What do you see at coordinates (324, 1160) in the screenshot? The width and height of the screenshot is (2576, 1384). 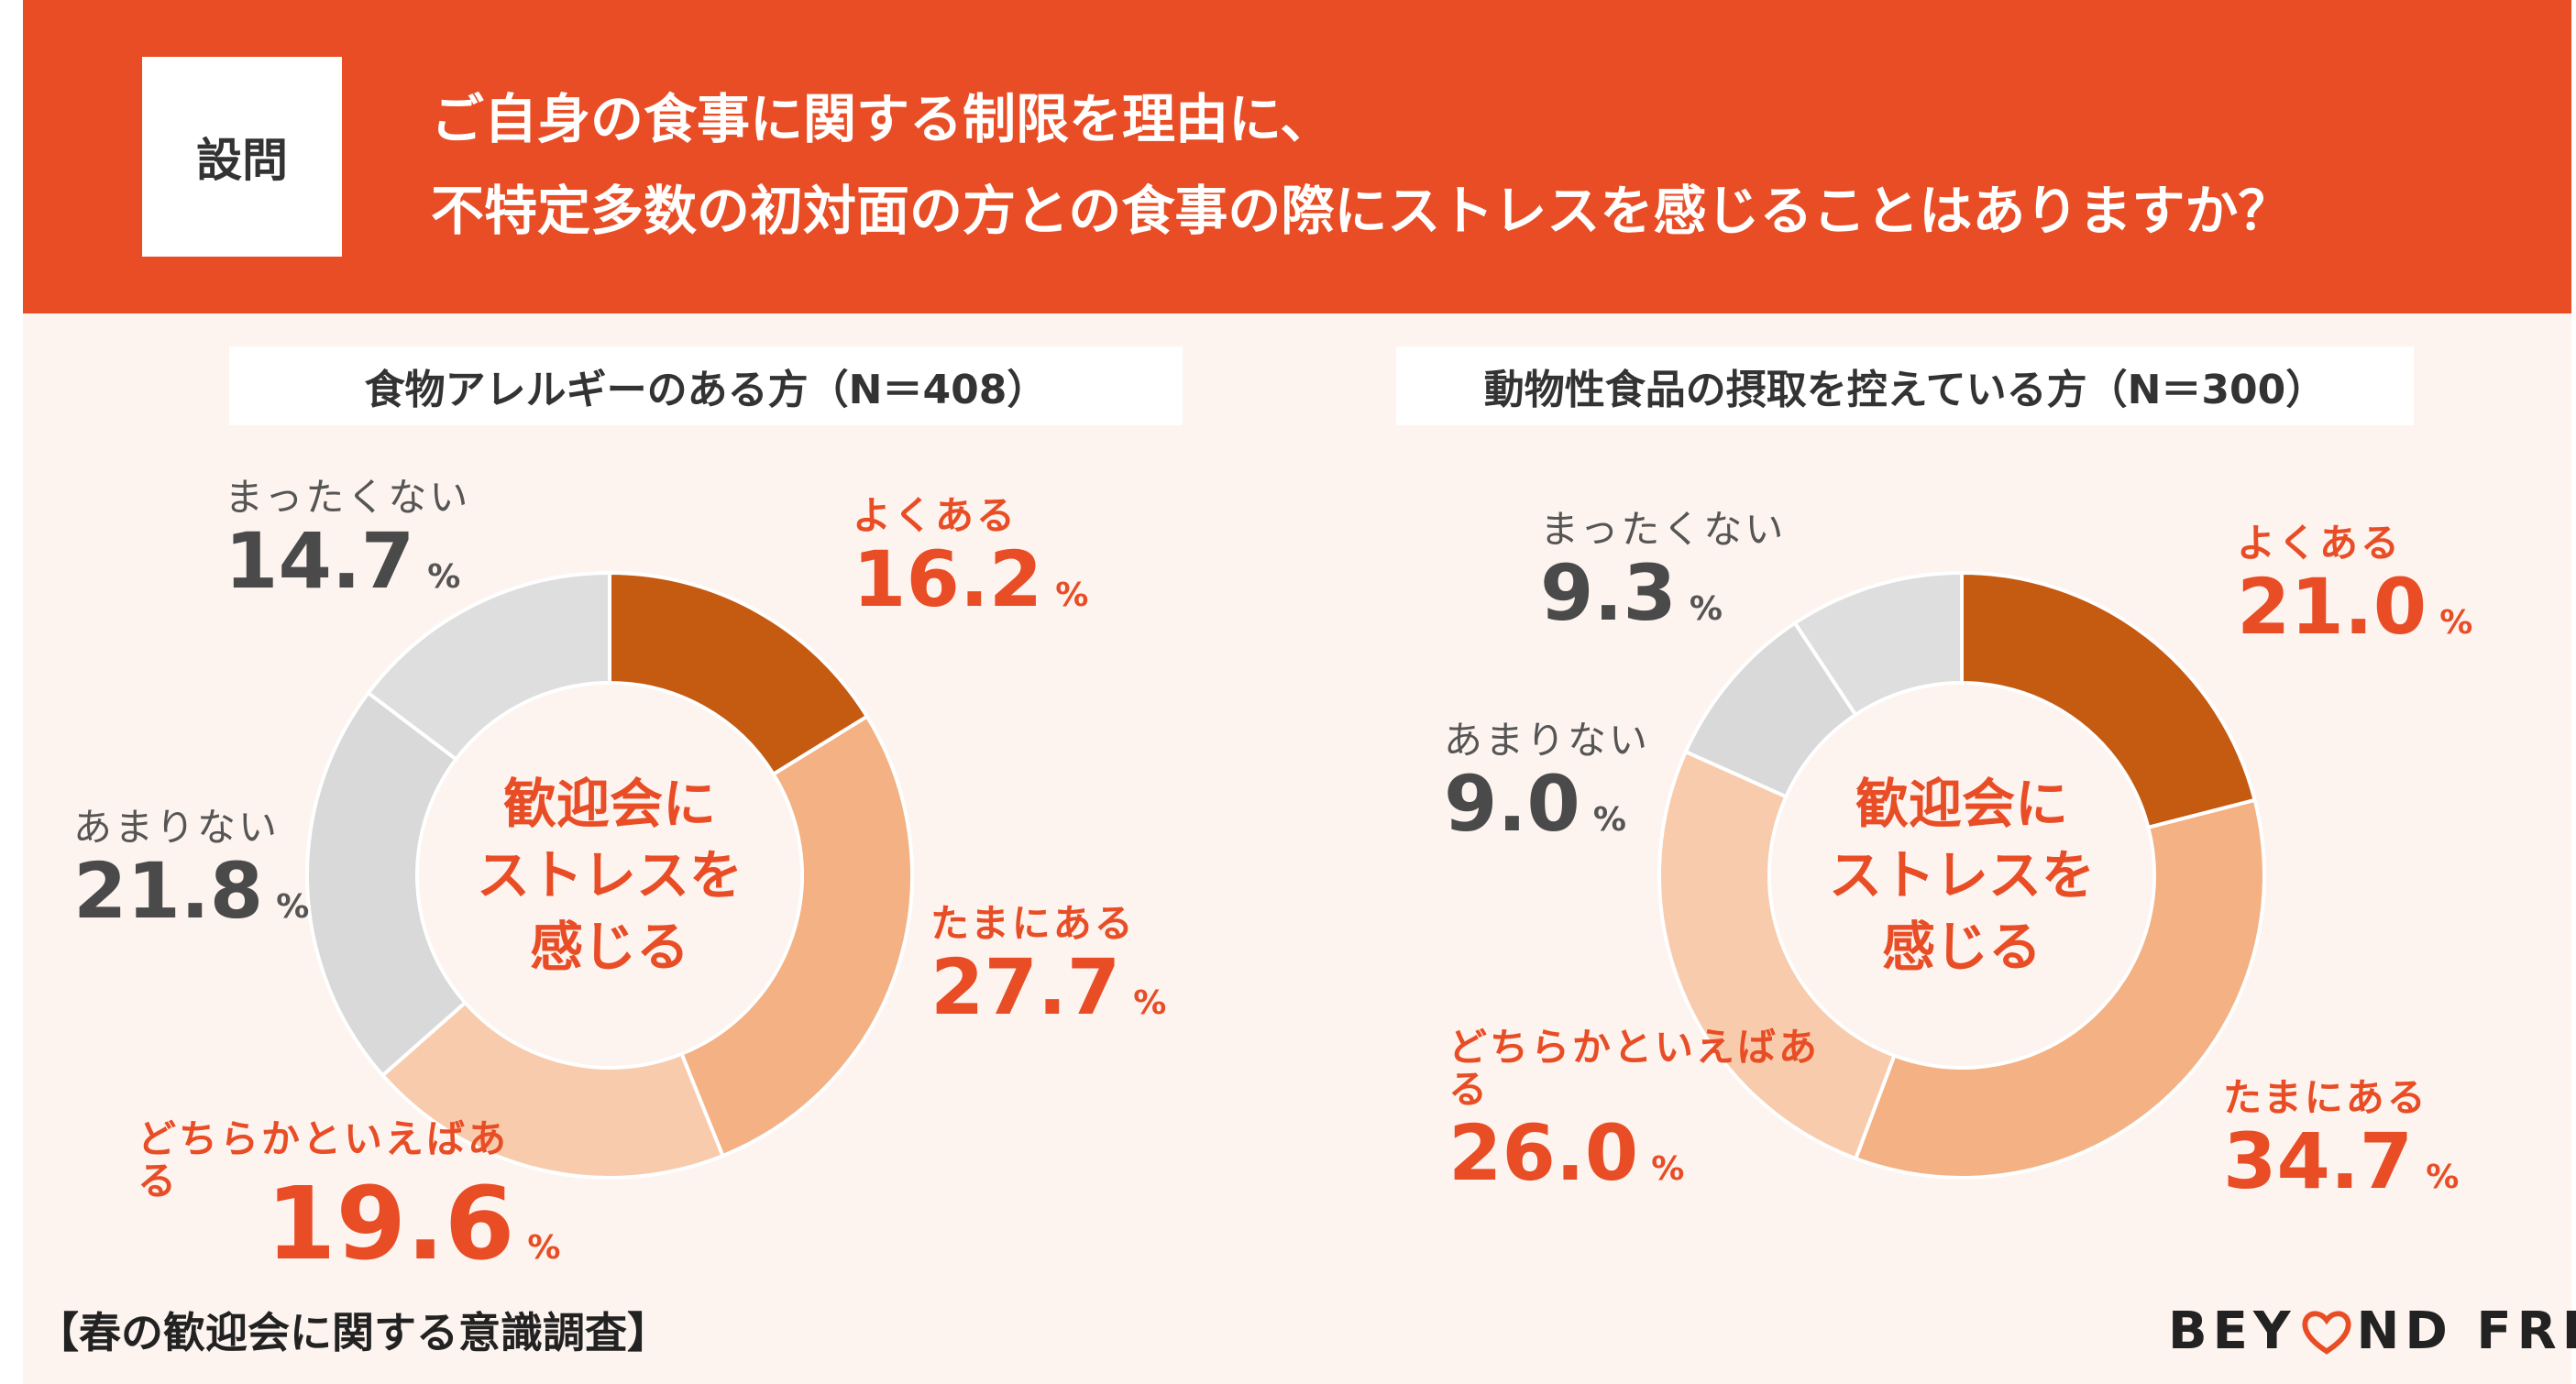 I see `chart-1-label-somewhat: どちらかといえばある` at bounding box center [324, 1160].